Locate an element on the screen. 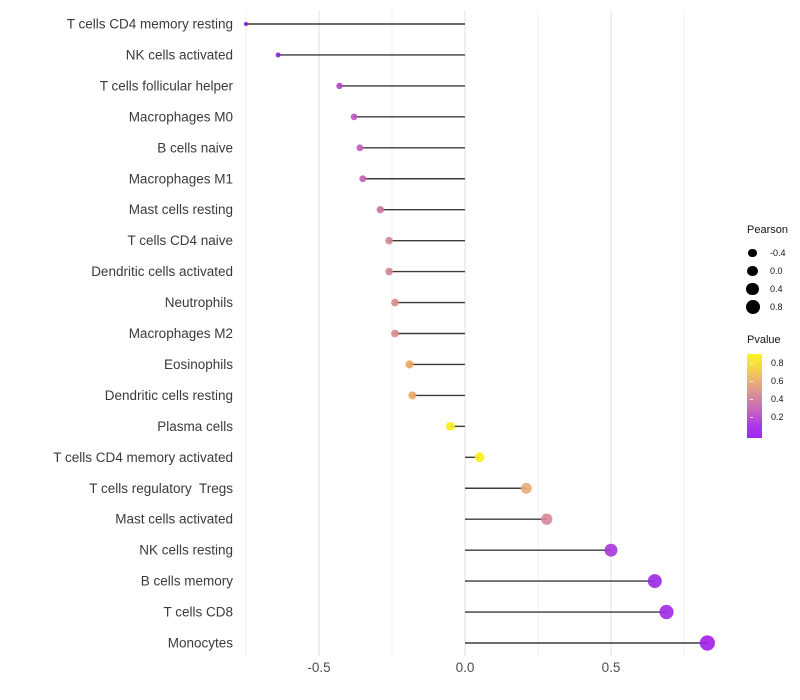 Image resolution: width=800 pixels, height=700 pixels. pvalue-legend-title: Pvalue is located at coordinates (764, 340).